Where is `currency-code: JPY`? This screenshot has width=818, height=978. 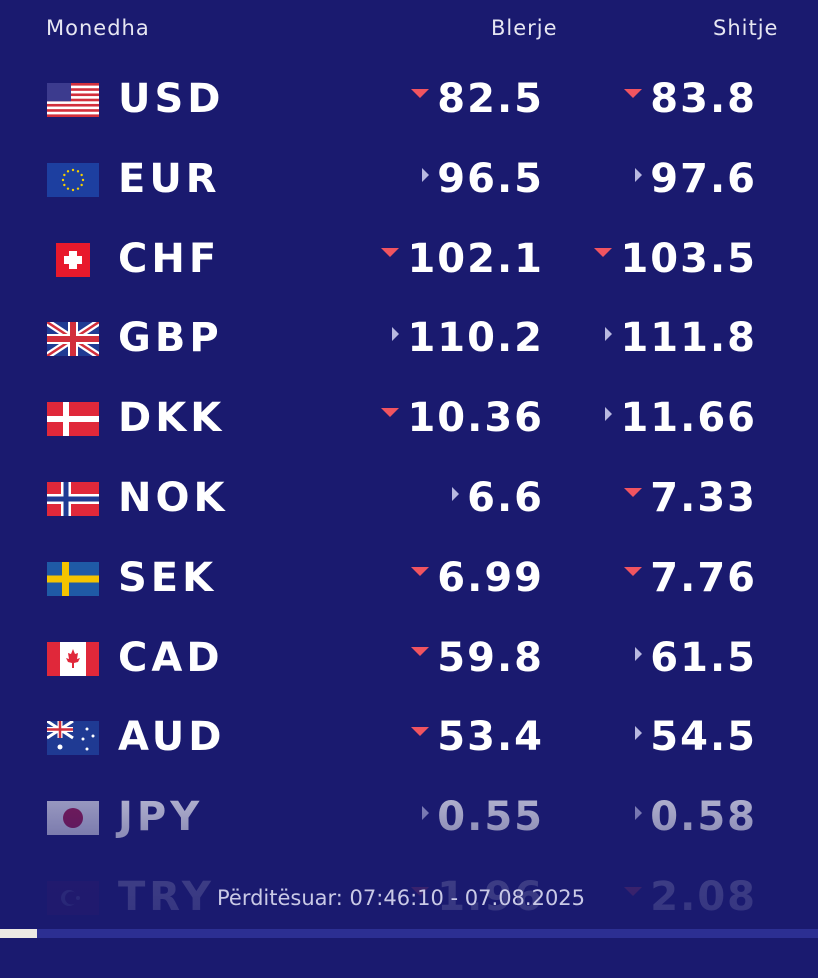 currency-code: JPY is located at coordinates (161, 817).